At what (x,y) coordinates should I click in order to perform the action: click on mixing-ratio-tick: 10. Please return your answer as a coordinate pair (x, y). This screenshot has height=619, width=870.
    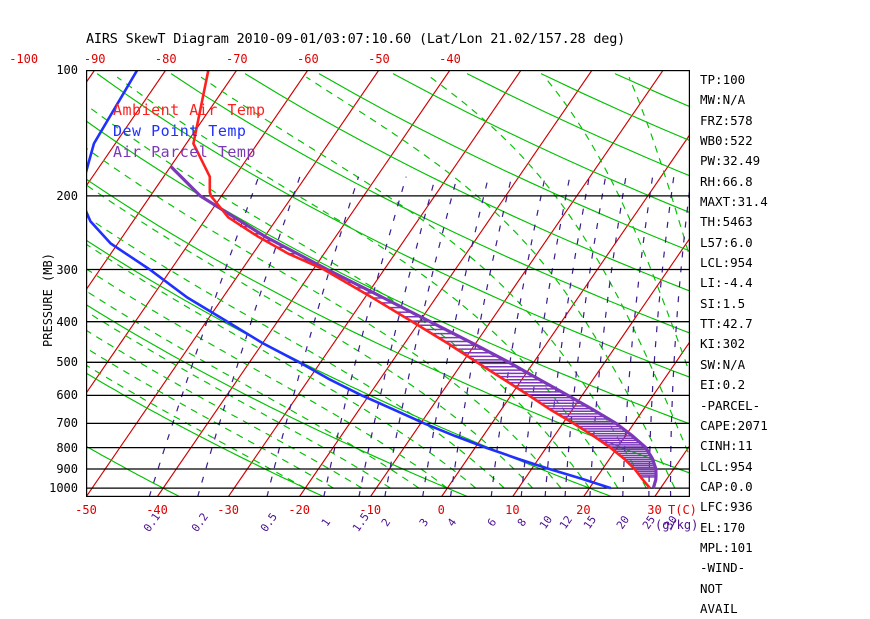
    Looking at the image, I should click on (545, 522).